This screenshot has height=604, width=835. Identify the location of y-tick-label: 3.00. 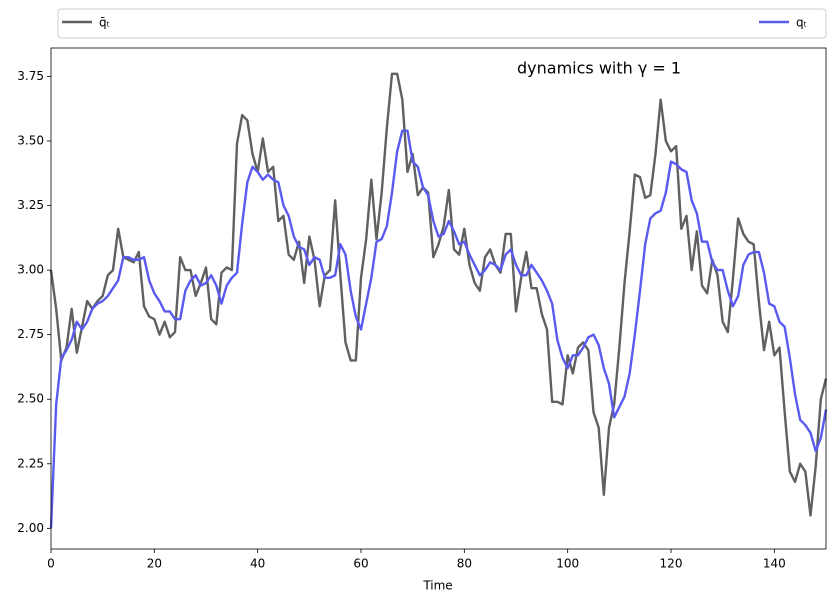
(30, 270).